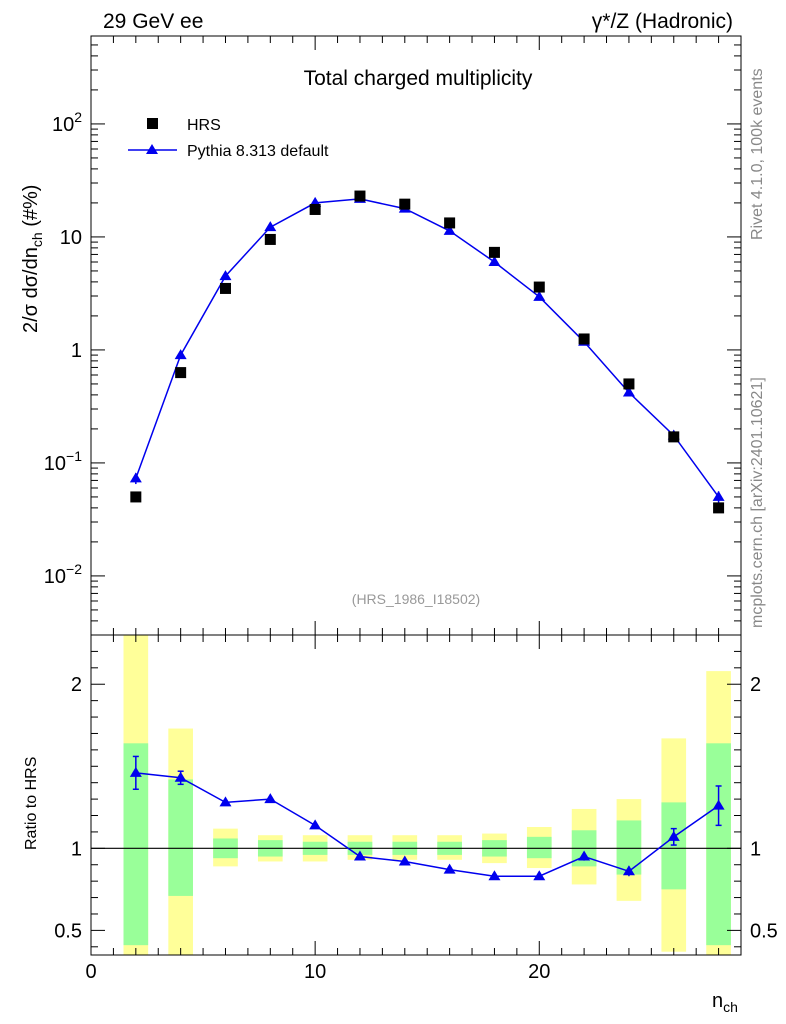 Image resolution: width=786 pixels, height=1024 pixels. Describe the element at coordinates (204, 125) in the screenshot. I see `legend-label-hrs: HRS` at that location.